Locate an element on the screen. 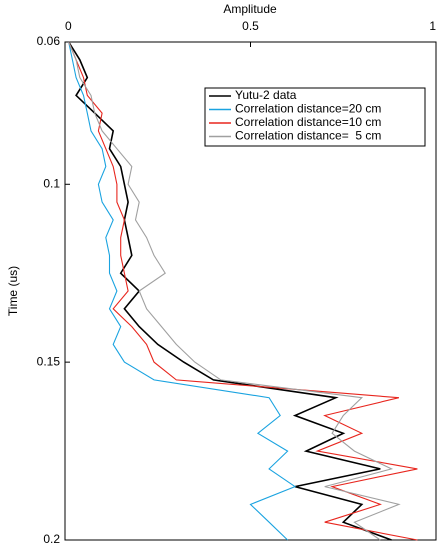 This screenshot has height=550, width=447. x-tick-label: 1 is located at coordinates (432, 26).